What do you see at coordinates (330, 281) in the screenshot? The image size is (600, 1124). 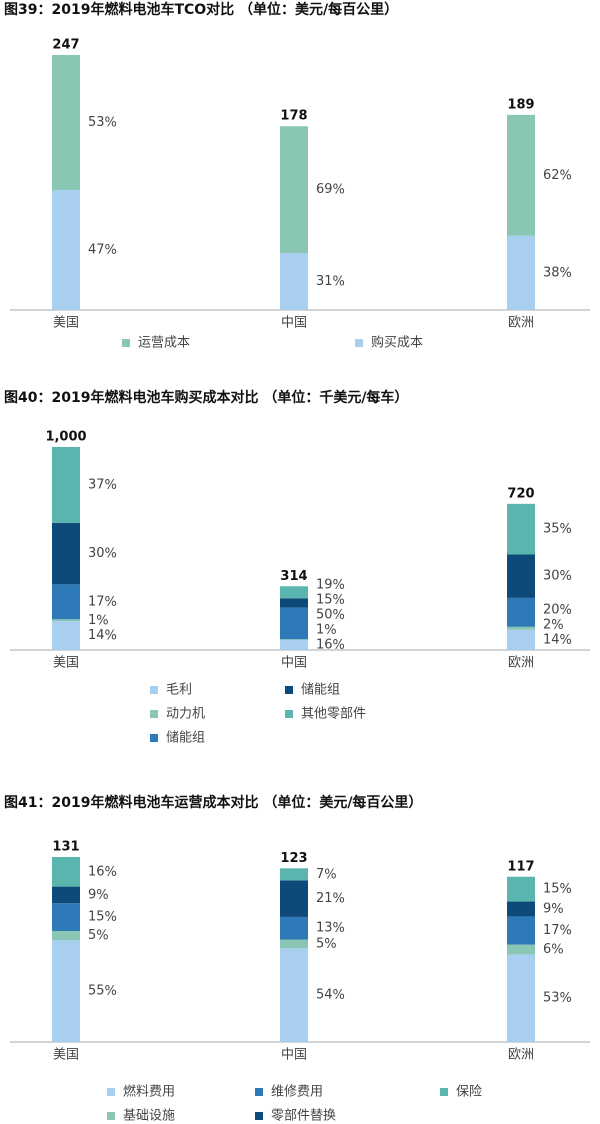 I see `value-label: 31%` at bounding box center [330, 281].